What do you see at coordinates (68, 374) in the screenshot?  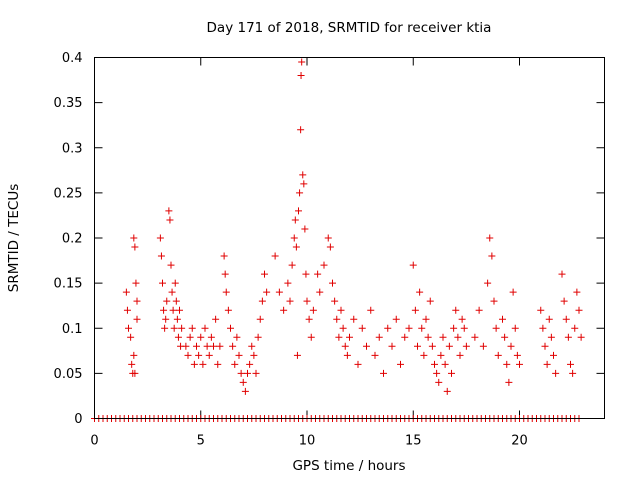 I see `y-tick-label: 0.05` at bounding box center [68, 374].